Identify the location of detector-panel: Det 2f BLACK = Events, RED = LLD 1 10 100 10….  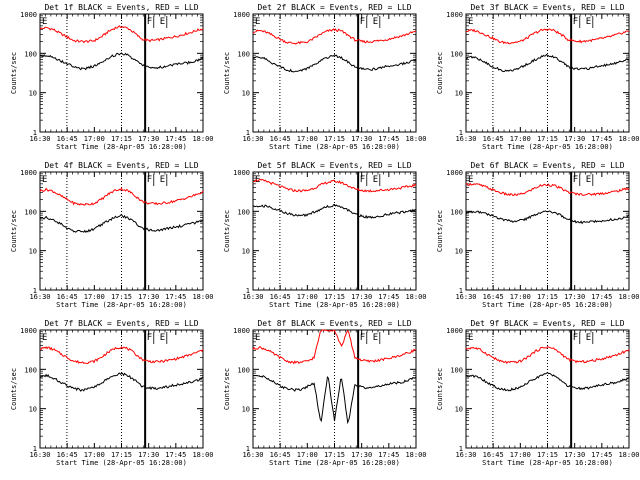
(325, 77).